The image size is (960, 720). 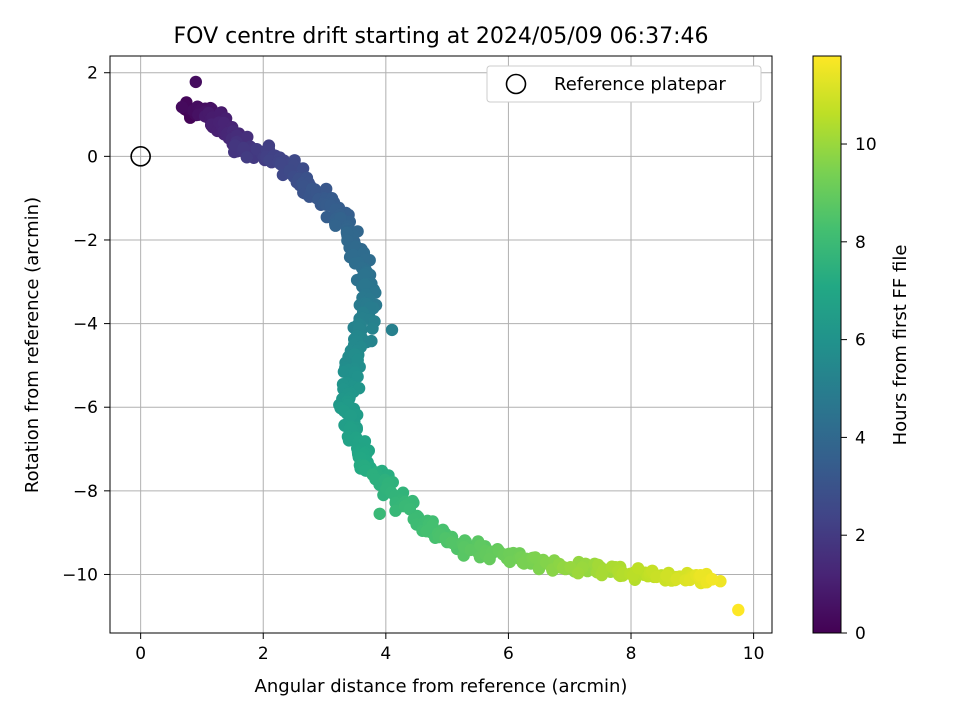 What do you see at coordinates (640, 84) in the screenshot?
I see `legend-label: Reference platepar` at bounding box center [640, 84].